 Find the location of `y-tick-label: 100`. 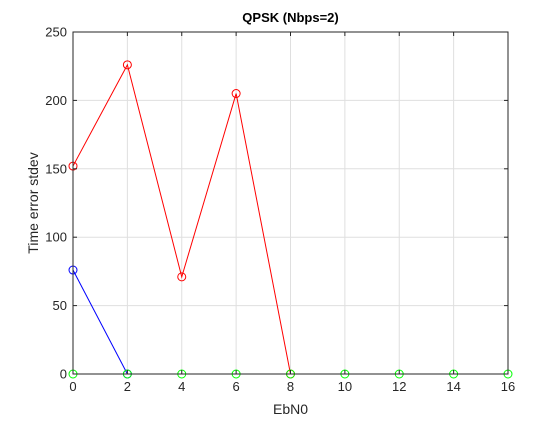

y-tick-label: 100 is located at coordinates (56, 237).